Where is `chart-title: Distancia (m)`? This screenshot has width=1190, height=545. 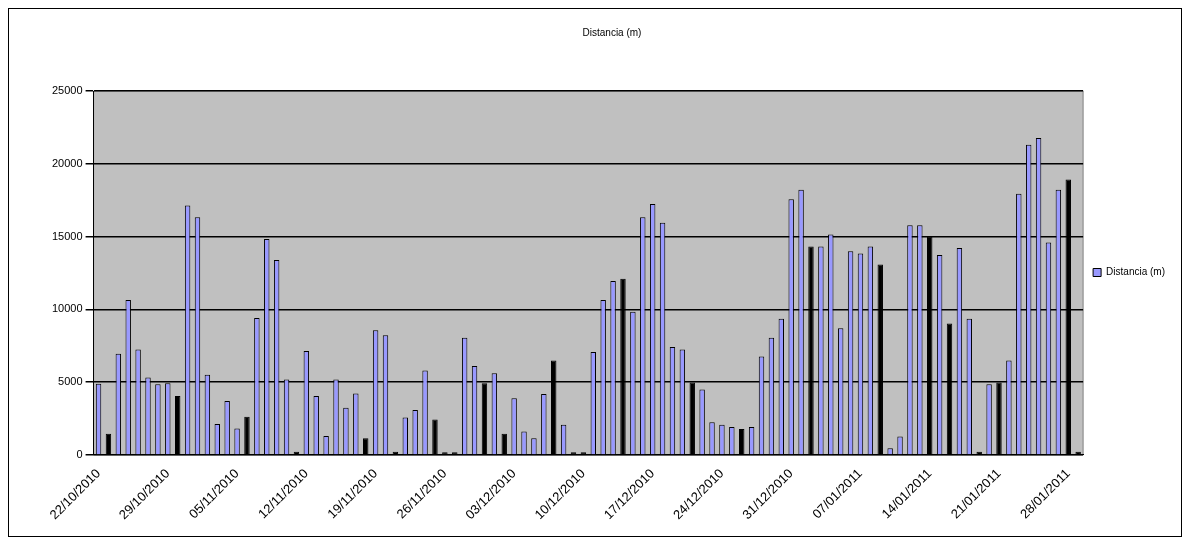 chart-title: Distancia (m) is located at coordinates (612, 32).